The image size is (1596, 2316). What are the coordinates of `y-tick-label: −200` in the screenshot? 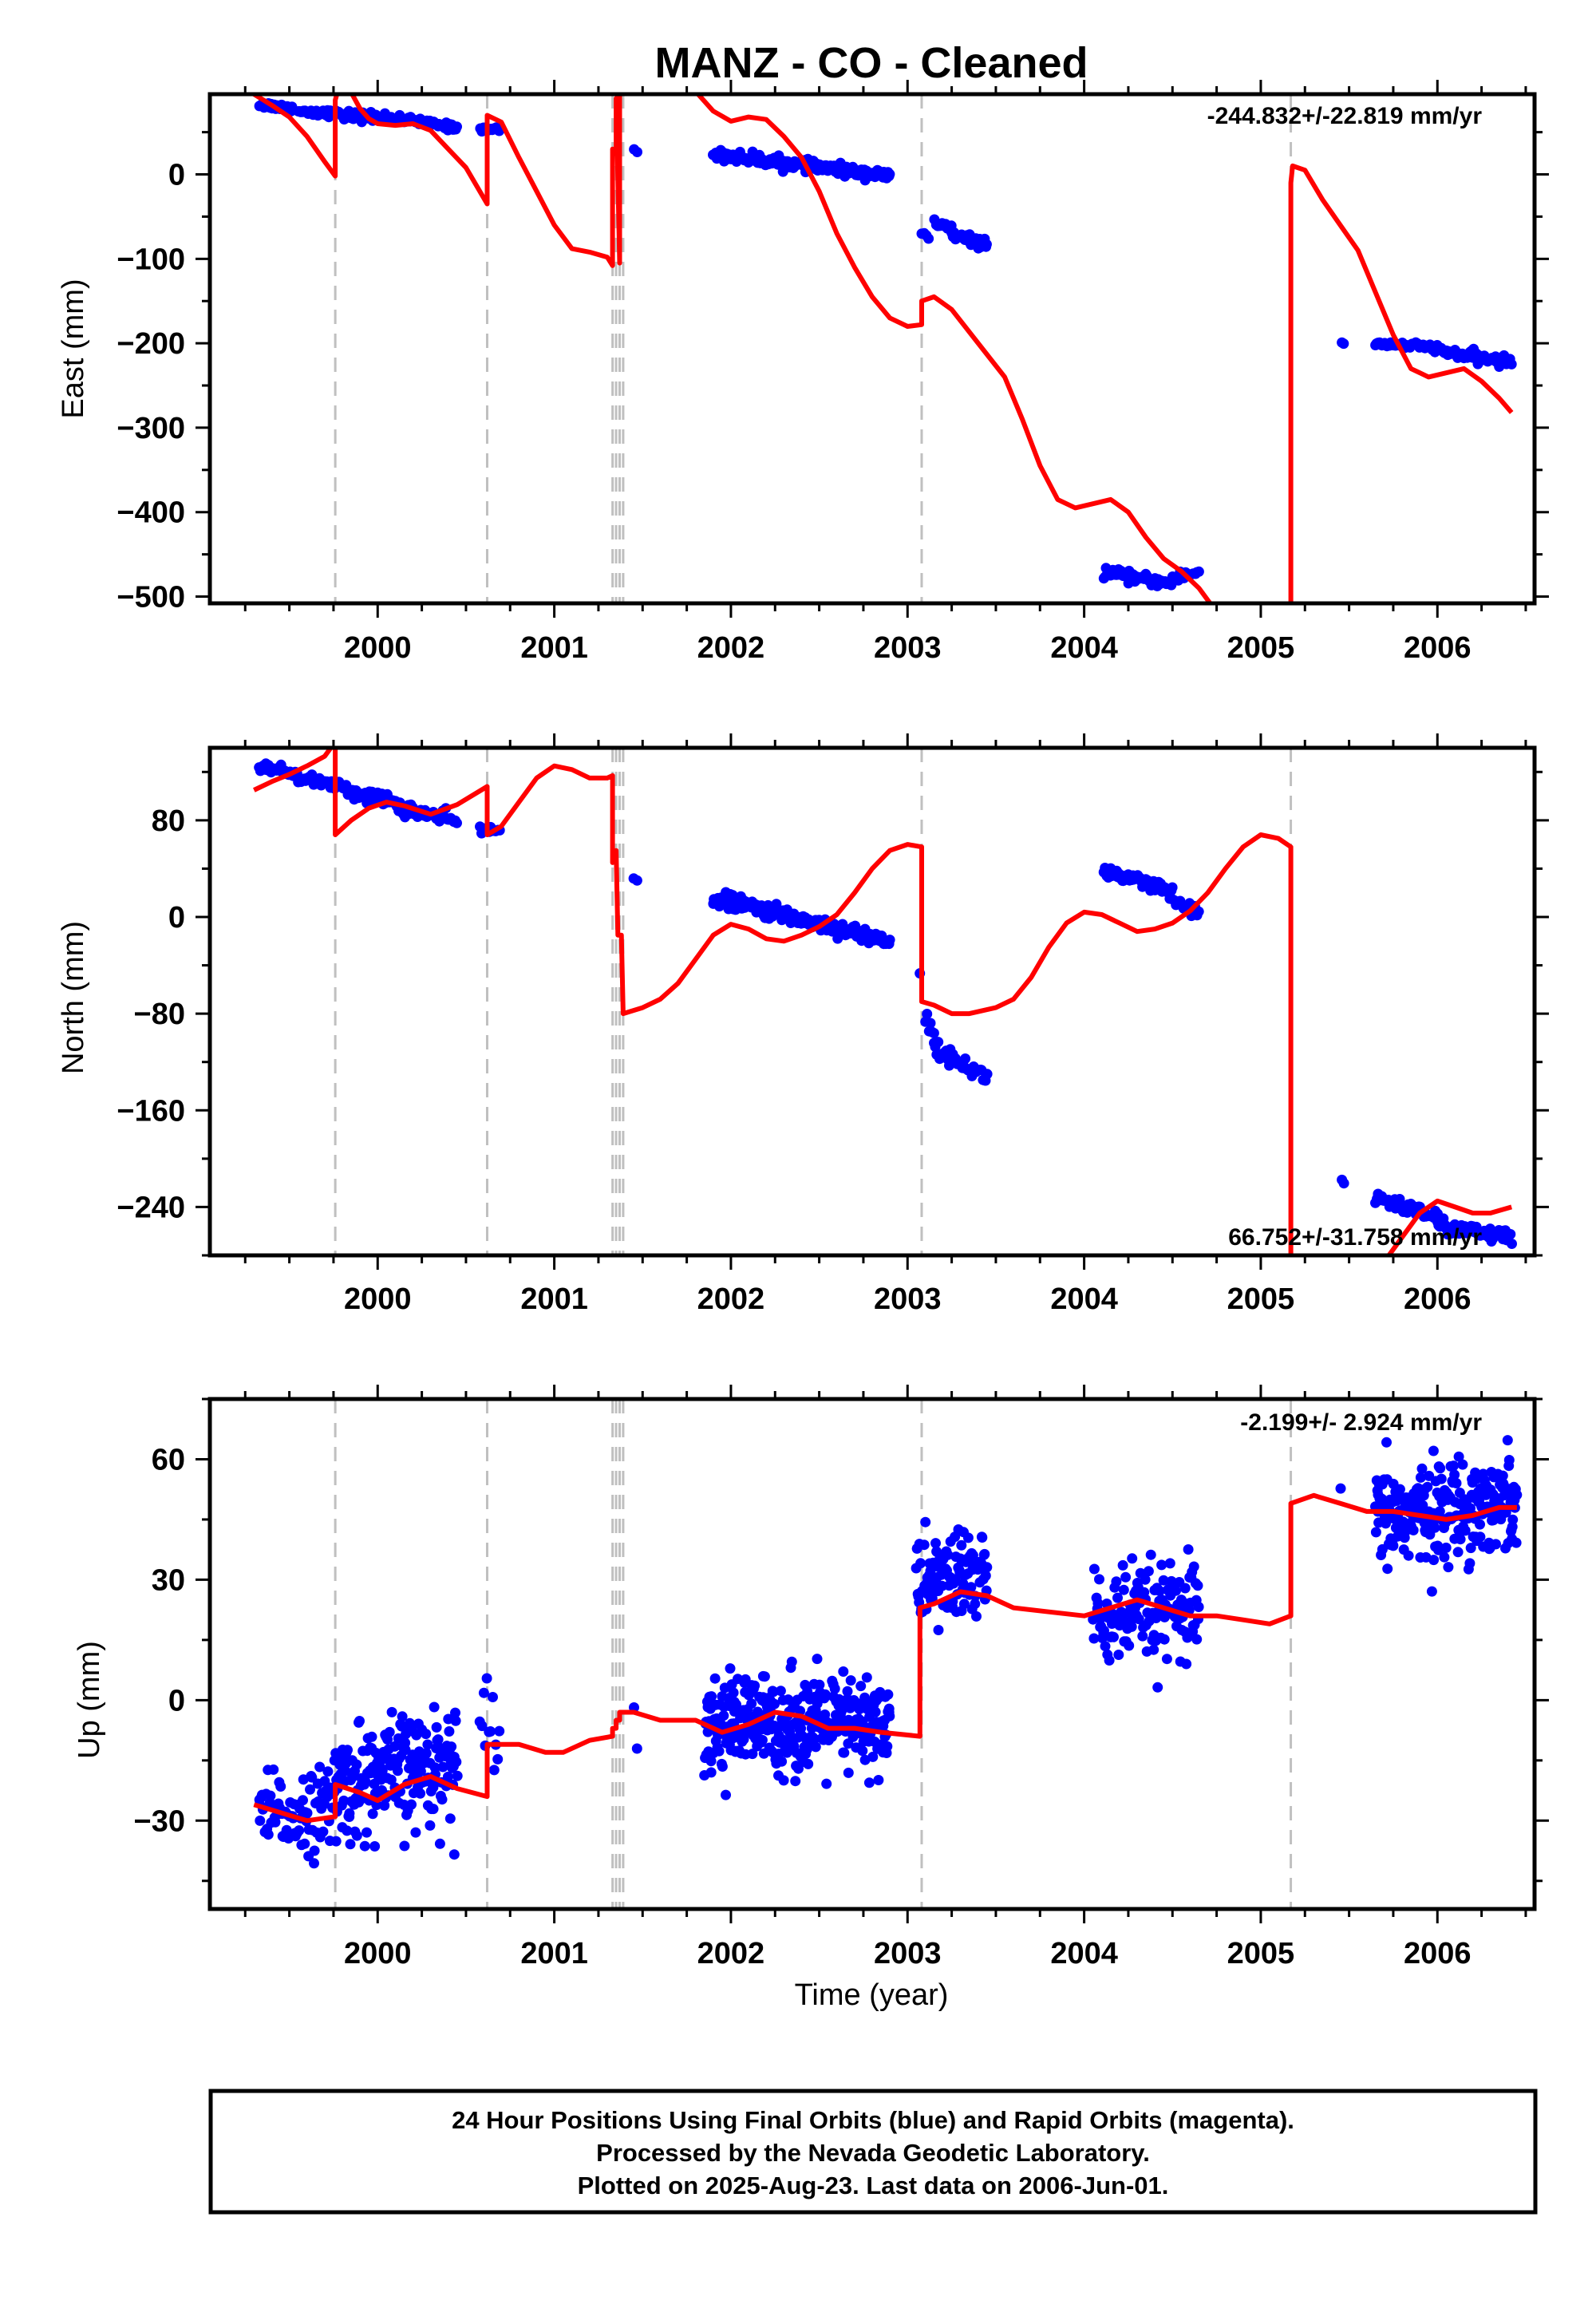 It's located at (151, 344).